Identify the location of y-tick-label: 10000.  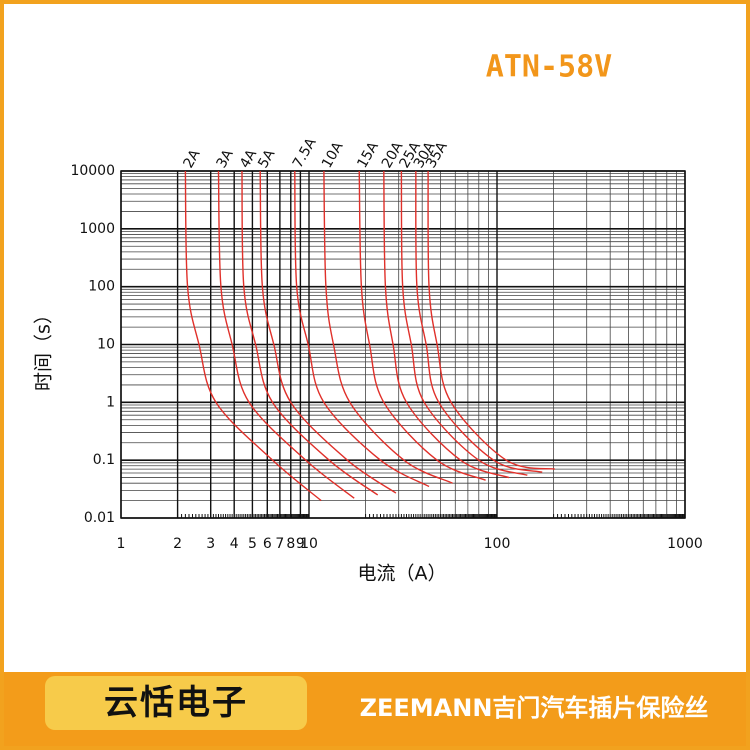
(92, 171).